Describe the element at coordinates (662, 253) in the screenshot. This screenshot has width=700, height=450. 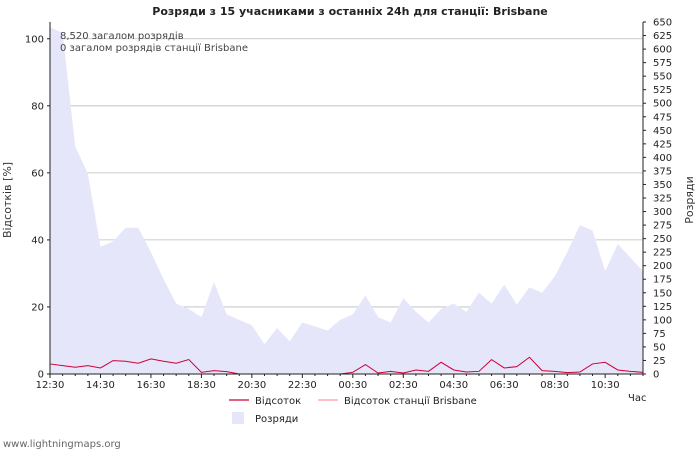
I see `y-right-tick-label-225: 225` at that location.